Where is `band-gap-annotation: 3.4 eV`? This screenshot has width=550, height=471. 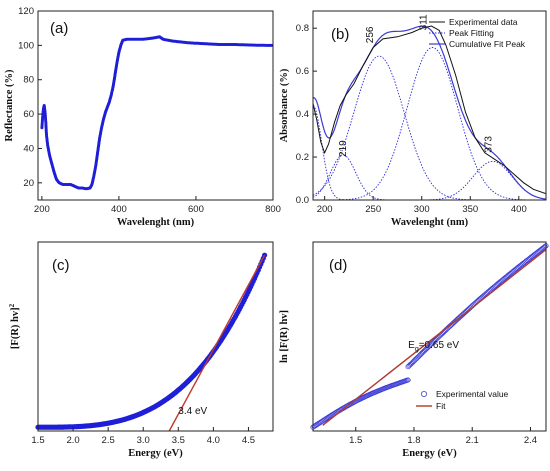
band-gap-annotation: 3.4 eV is located at coordinates (192, 411).